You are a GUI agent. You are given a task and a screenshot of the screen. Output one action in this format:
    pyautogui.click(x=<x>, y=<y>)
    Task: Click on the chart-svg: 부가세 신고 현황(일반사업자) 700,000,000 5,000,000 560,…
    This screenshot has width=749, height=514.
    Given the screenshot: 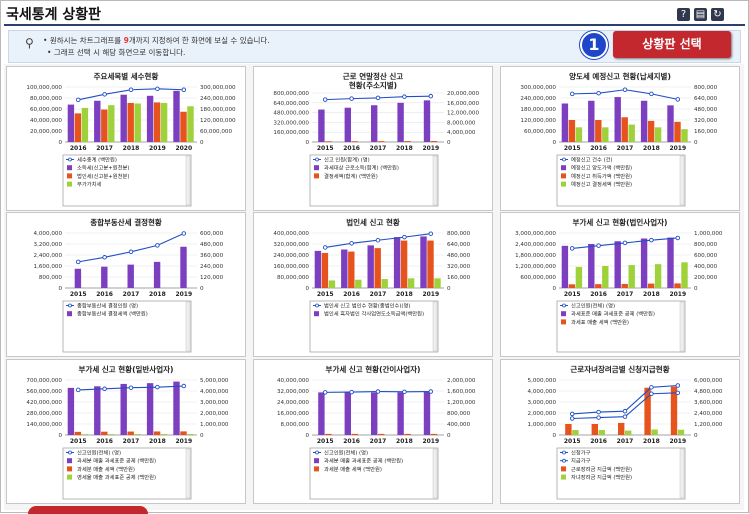 What is the action you would take?
    pyautogui.click(x=127, y=432)
    